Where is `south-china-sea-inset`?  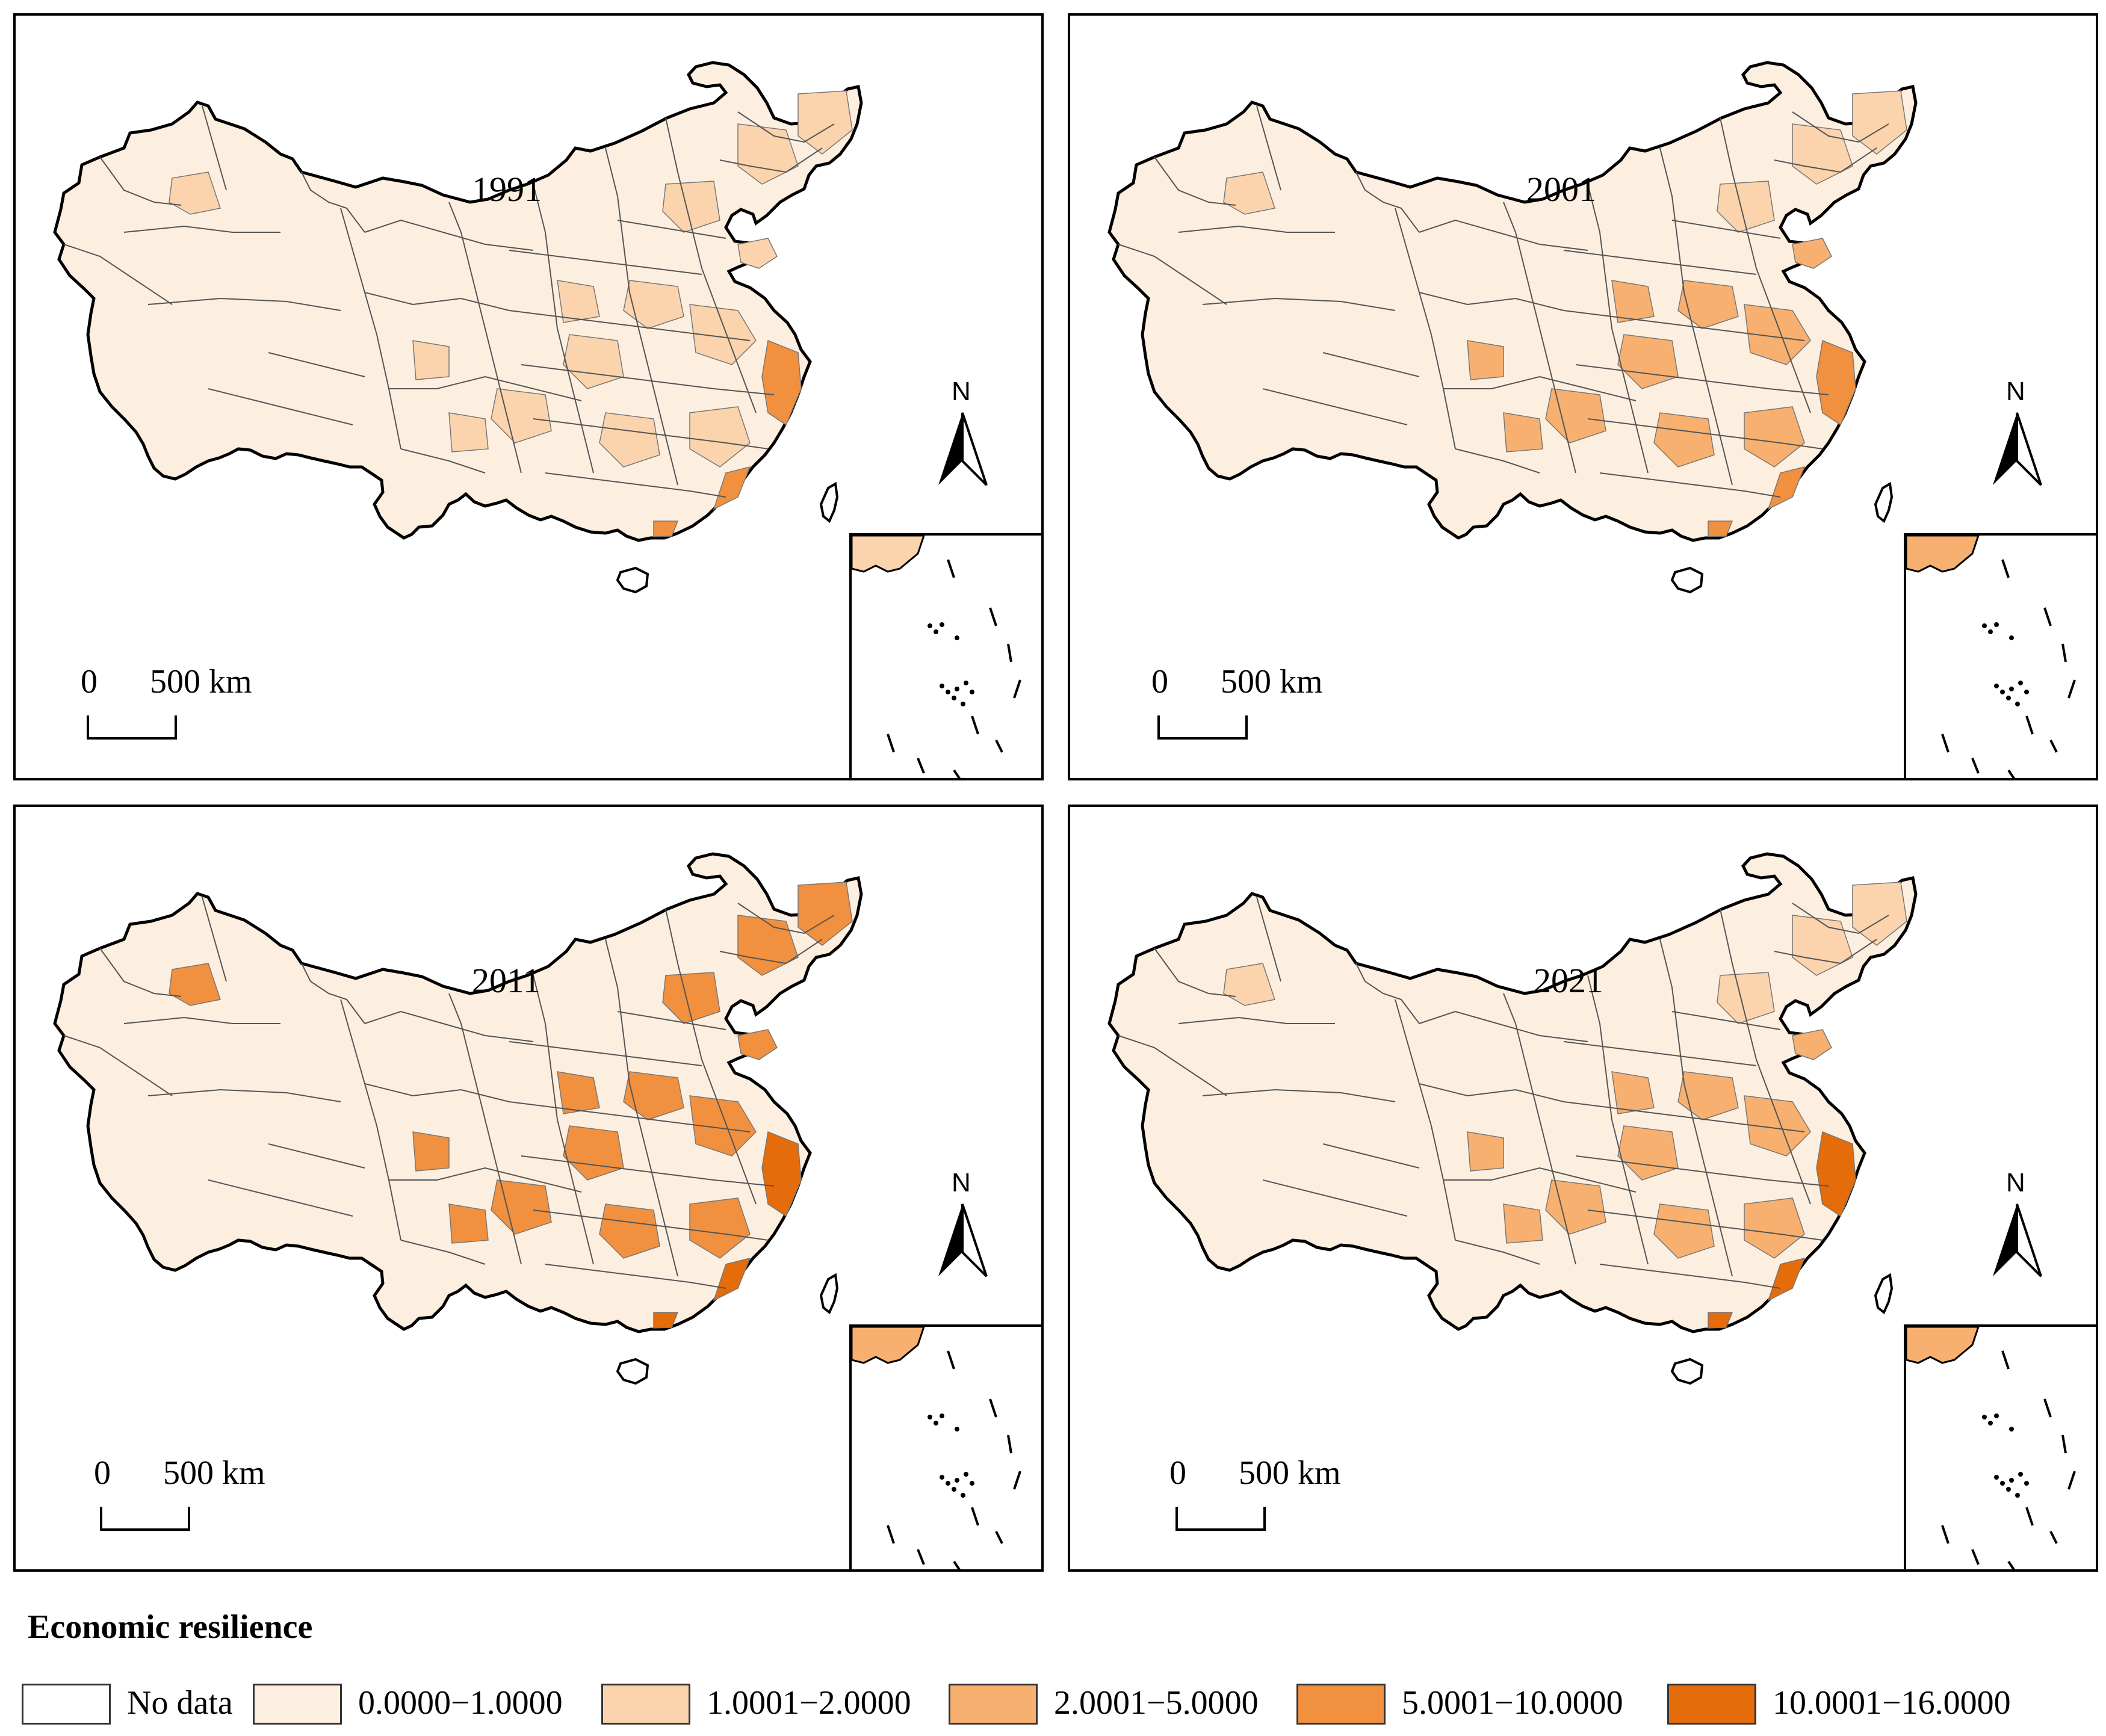 south-china-sea-inset is located at coordinates (2000, 655).